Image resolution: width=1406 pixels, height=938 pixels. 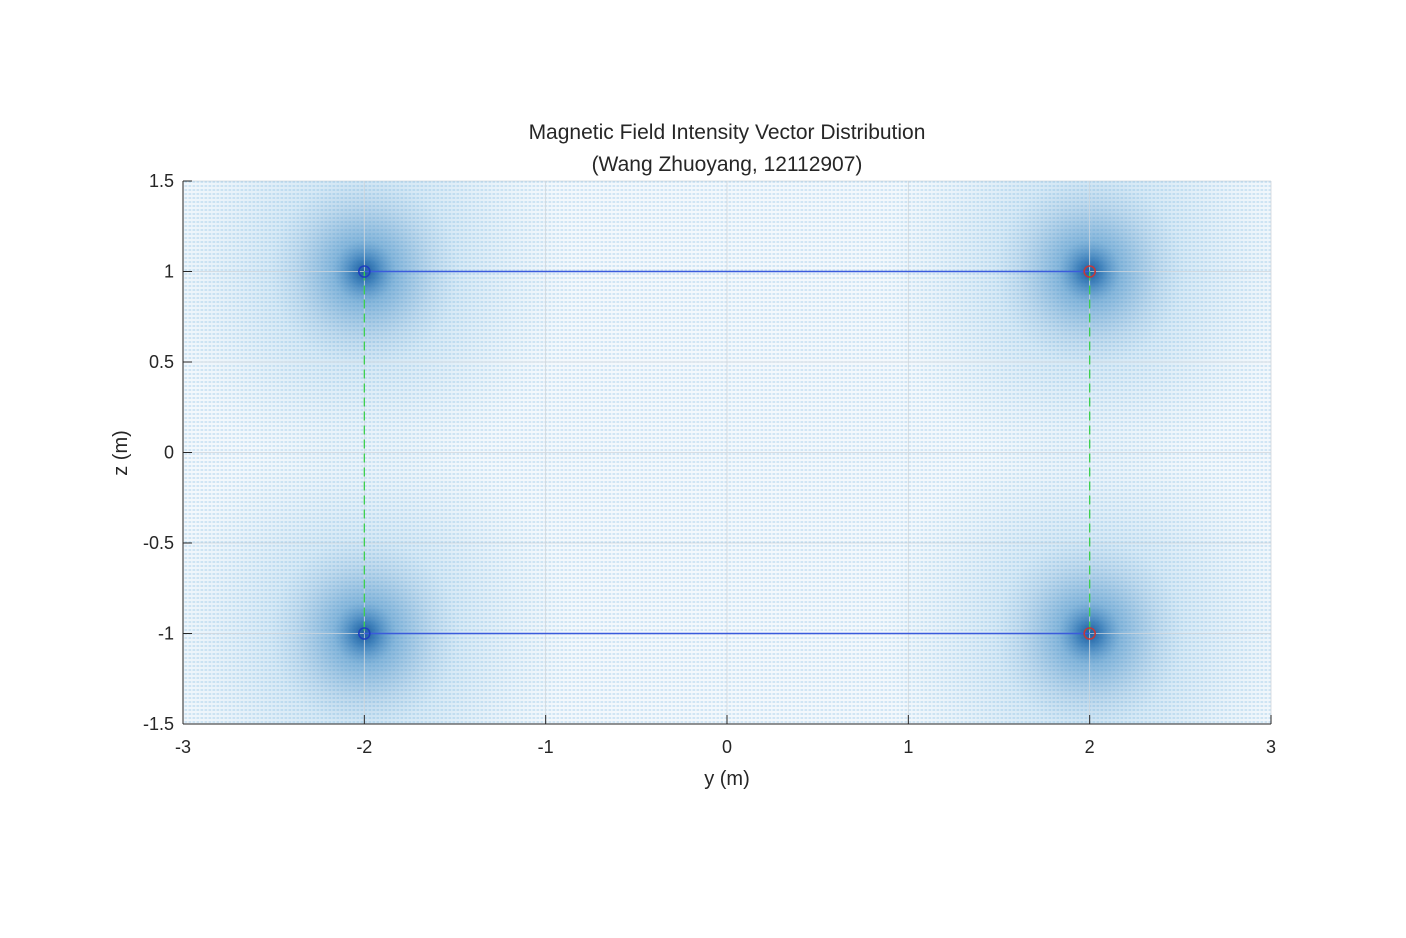 What do you see at coordinates (169, 272) in the screenshot?
I see `y-tick-label-5: 1` at bounding box center [169, 272].